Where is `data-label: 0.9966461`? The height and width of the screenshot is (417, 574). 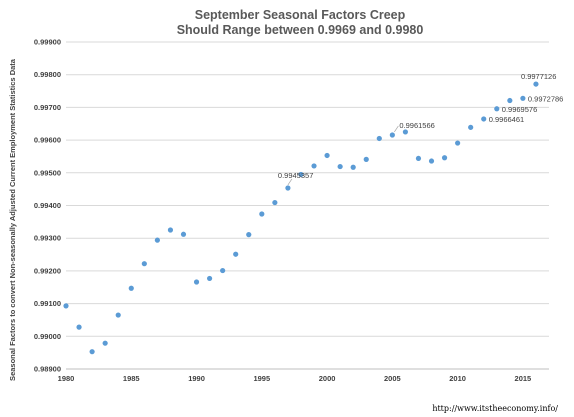 data-label: 0.9966461 is located at coordinates (506, 119).